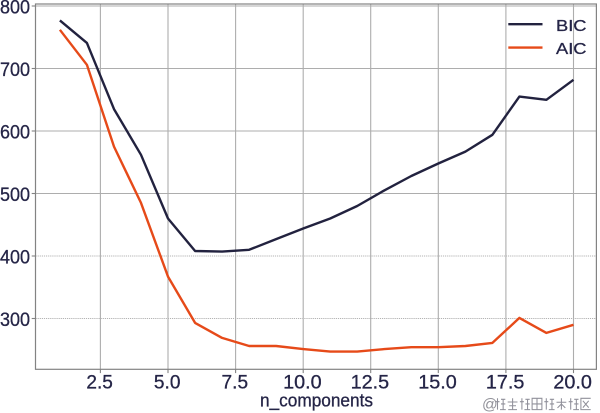 This screenshot has height=413, width=600. Describe the element at coordinates (302, 383) in the screenshot. I see `svg-text: 10.0` at that location.